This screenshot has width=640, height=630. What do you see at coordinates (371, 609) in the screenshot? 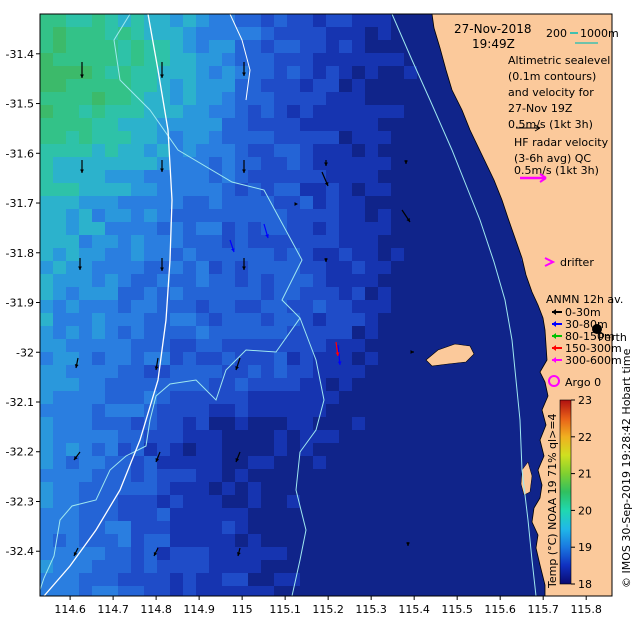
I see `x-tick-label: 115.3` at bounding box center [371, 609].